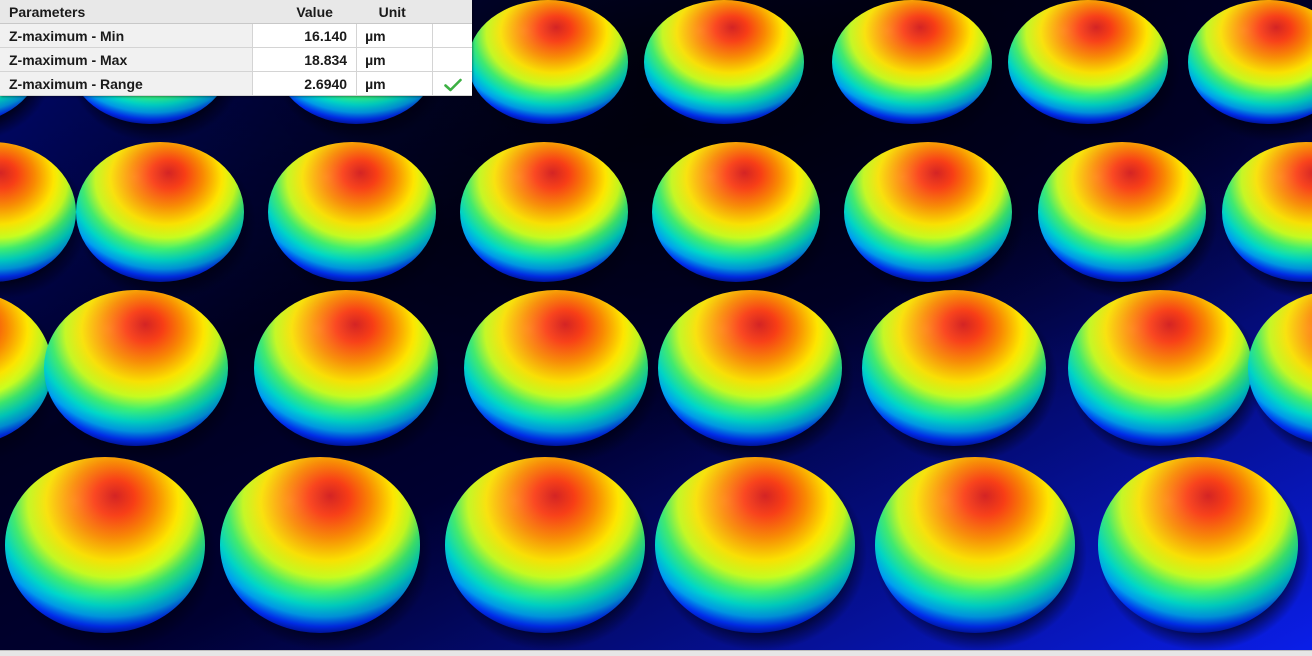  Describe the element at coordinates (304, 12) in the screenshot. I see `header-value: Value` at that location.